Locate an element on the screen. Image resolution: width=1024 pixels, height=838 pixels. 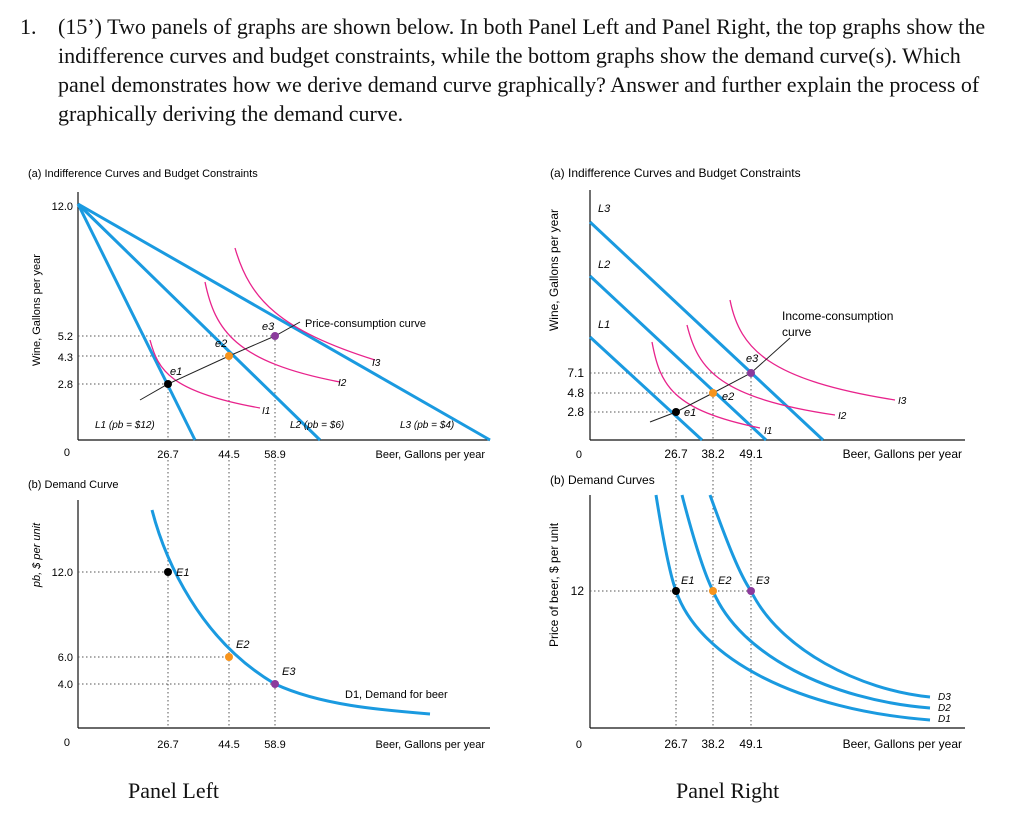
left-top-ylabel: Wine, Gallons per year is located at coordinates (37, 310).